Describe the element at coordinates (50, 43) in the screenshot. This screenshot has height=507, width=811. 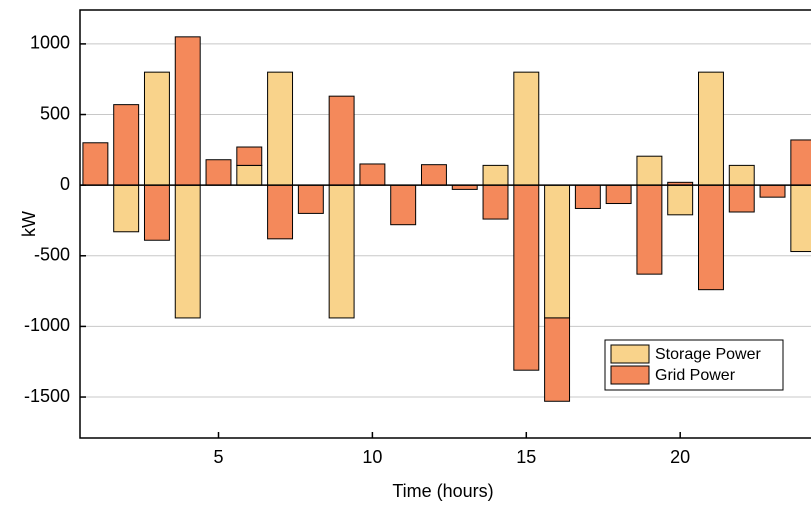
I see `y-tick-label: 1000` at that location.